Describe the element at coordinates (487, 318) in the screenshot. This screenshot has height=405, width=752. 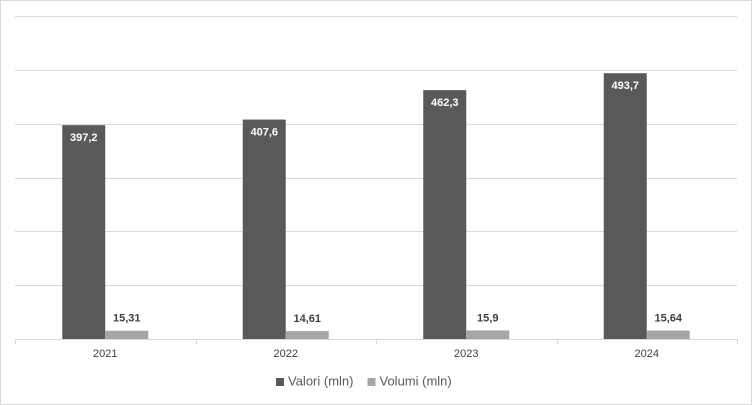
I see `data-label: 15,9` at that location.